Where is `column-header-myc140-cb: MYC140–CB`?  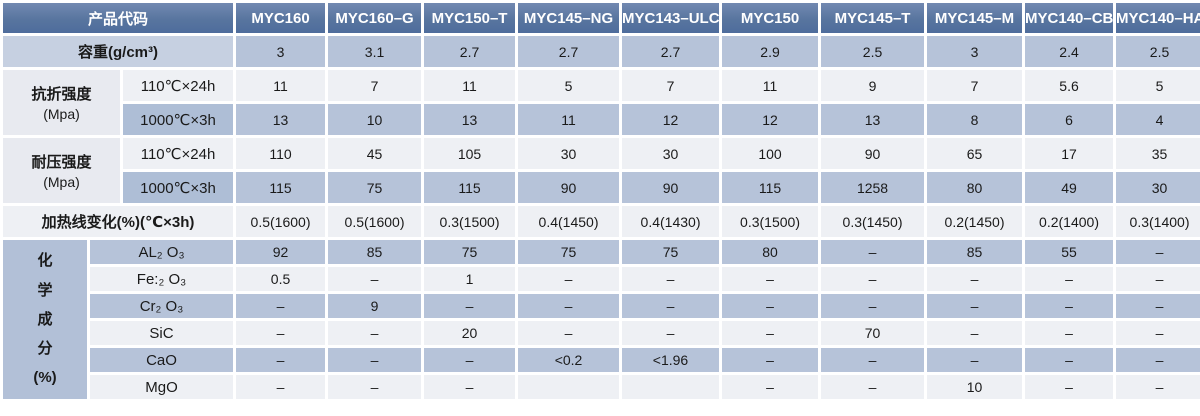
column-header-myc140-cb: MYC140–CB is located at coordinates (1069, 18).